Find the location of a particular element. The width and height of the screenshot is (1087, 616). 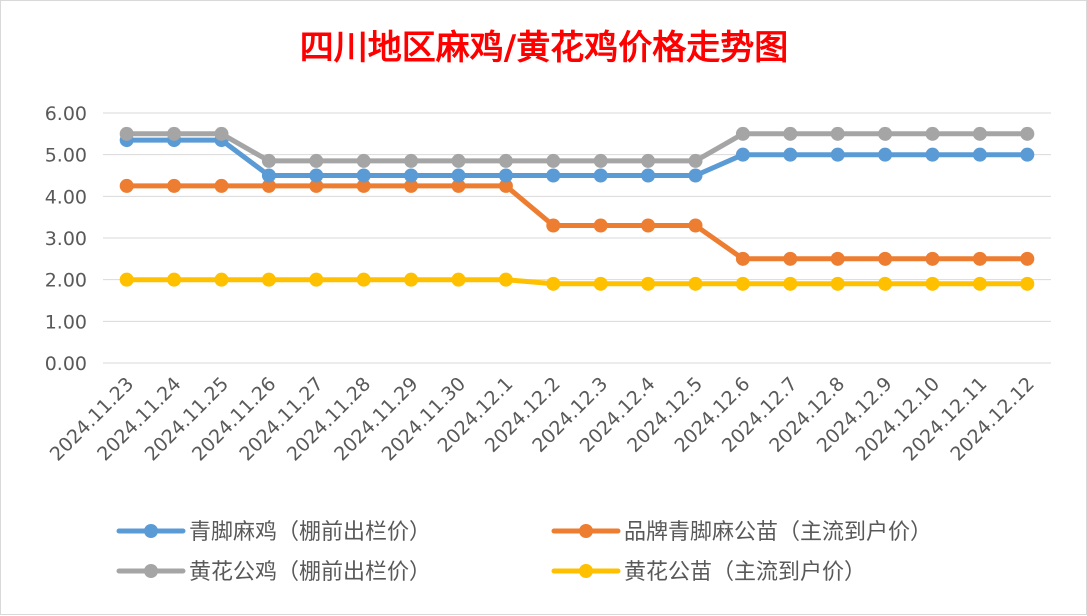

y-tick-label: 4.00 is located at coordinates (66, 197).